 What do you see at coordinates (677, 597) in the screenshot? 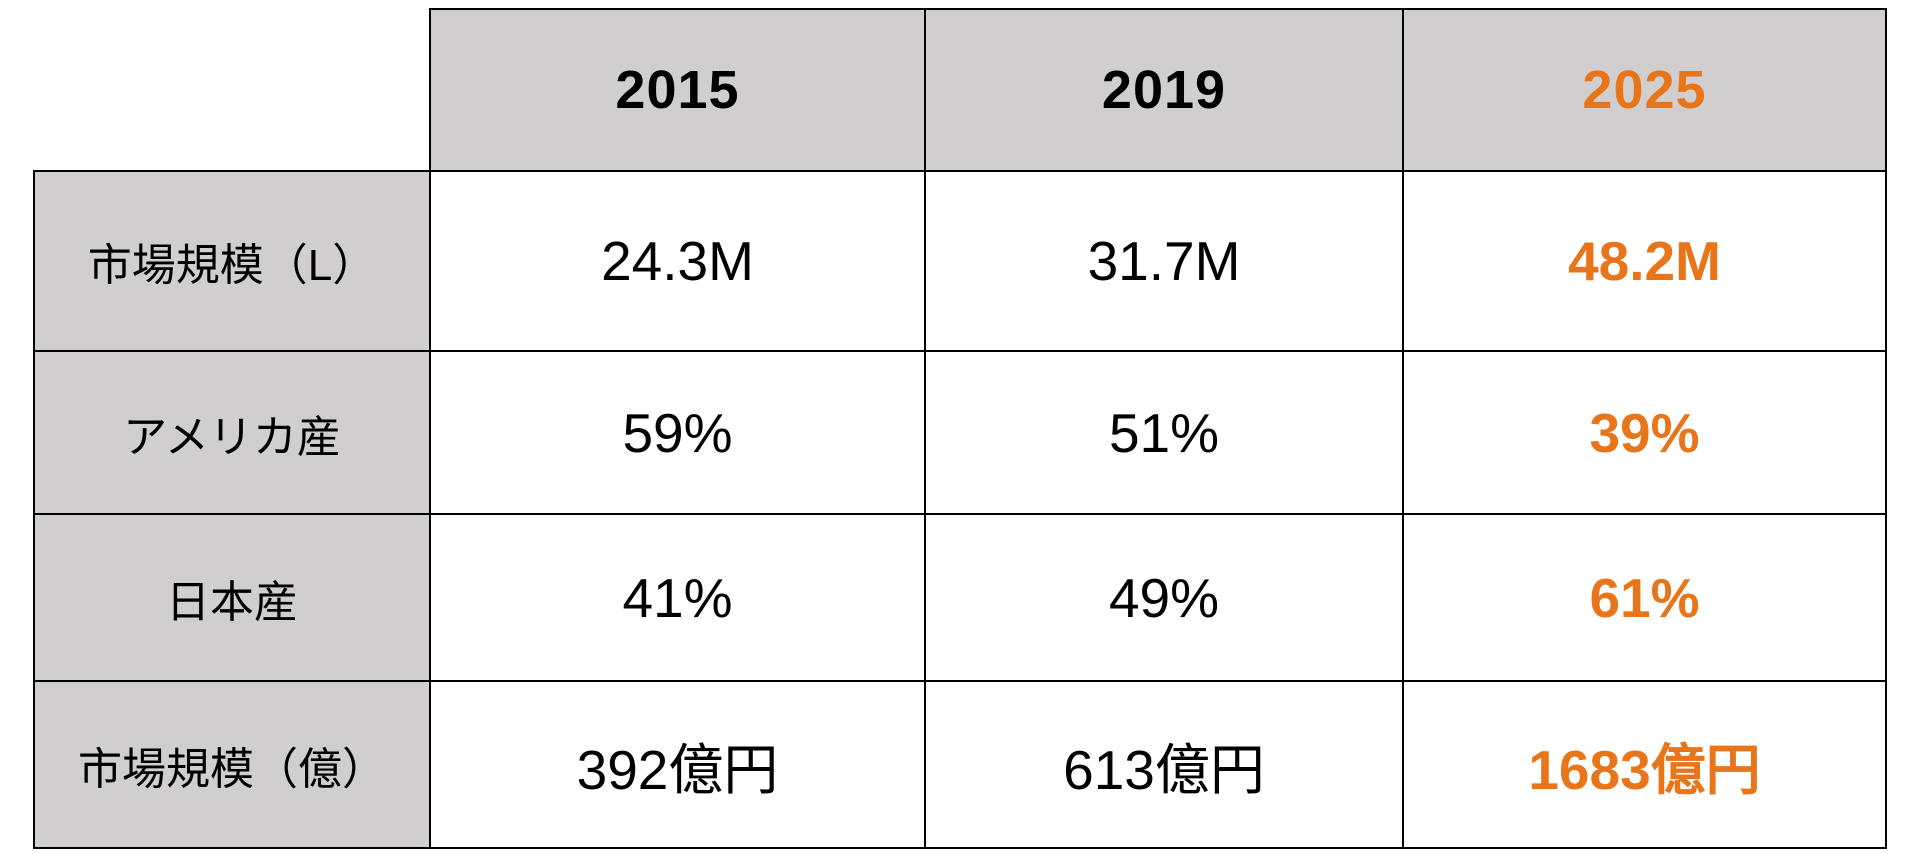
I see `value-japanese-share-2015: 41%` at bounding box center [677, 597].